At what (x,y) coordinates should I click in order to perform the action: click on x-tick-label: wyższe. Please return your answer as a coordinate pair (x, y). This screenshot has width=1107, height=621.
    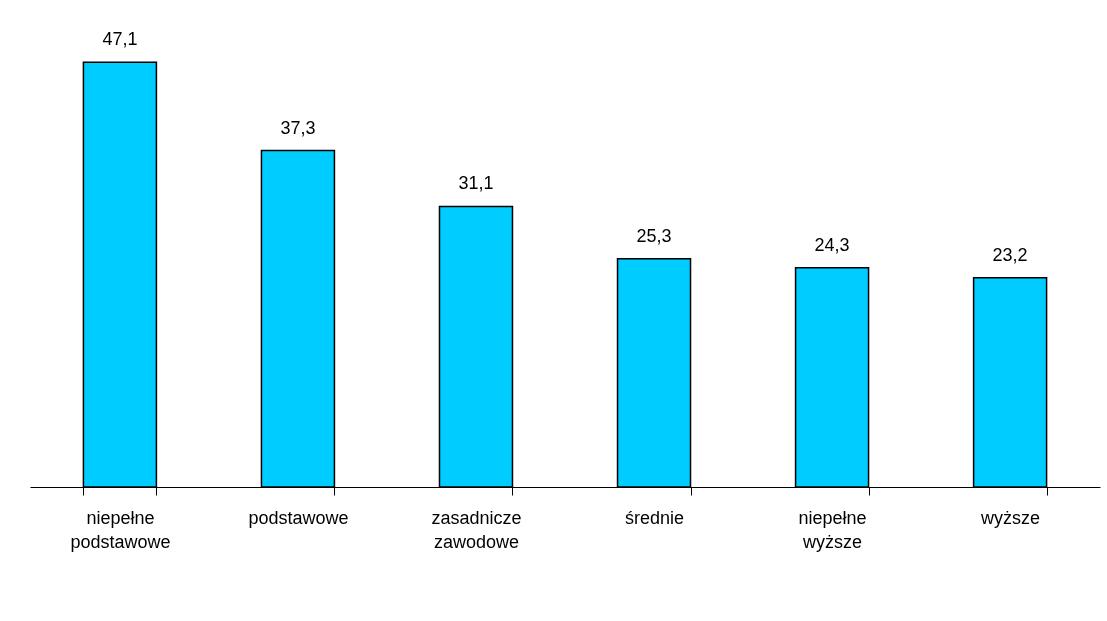
    Looking at the image, I should click on (1010, 517).